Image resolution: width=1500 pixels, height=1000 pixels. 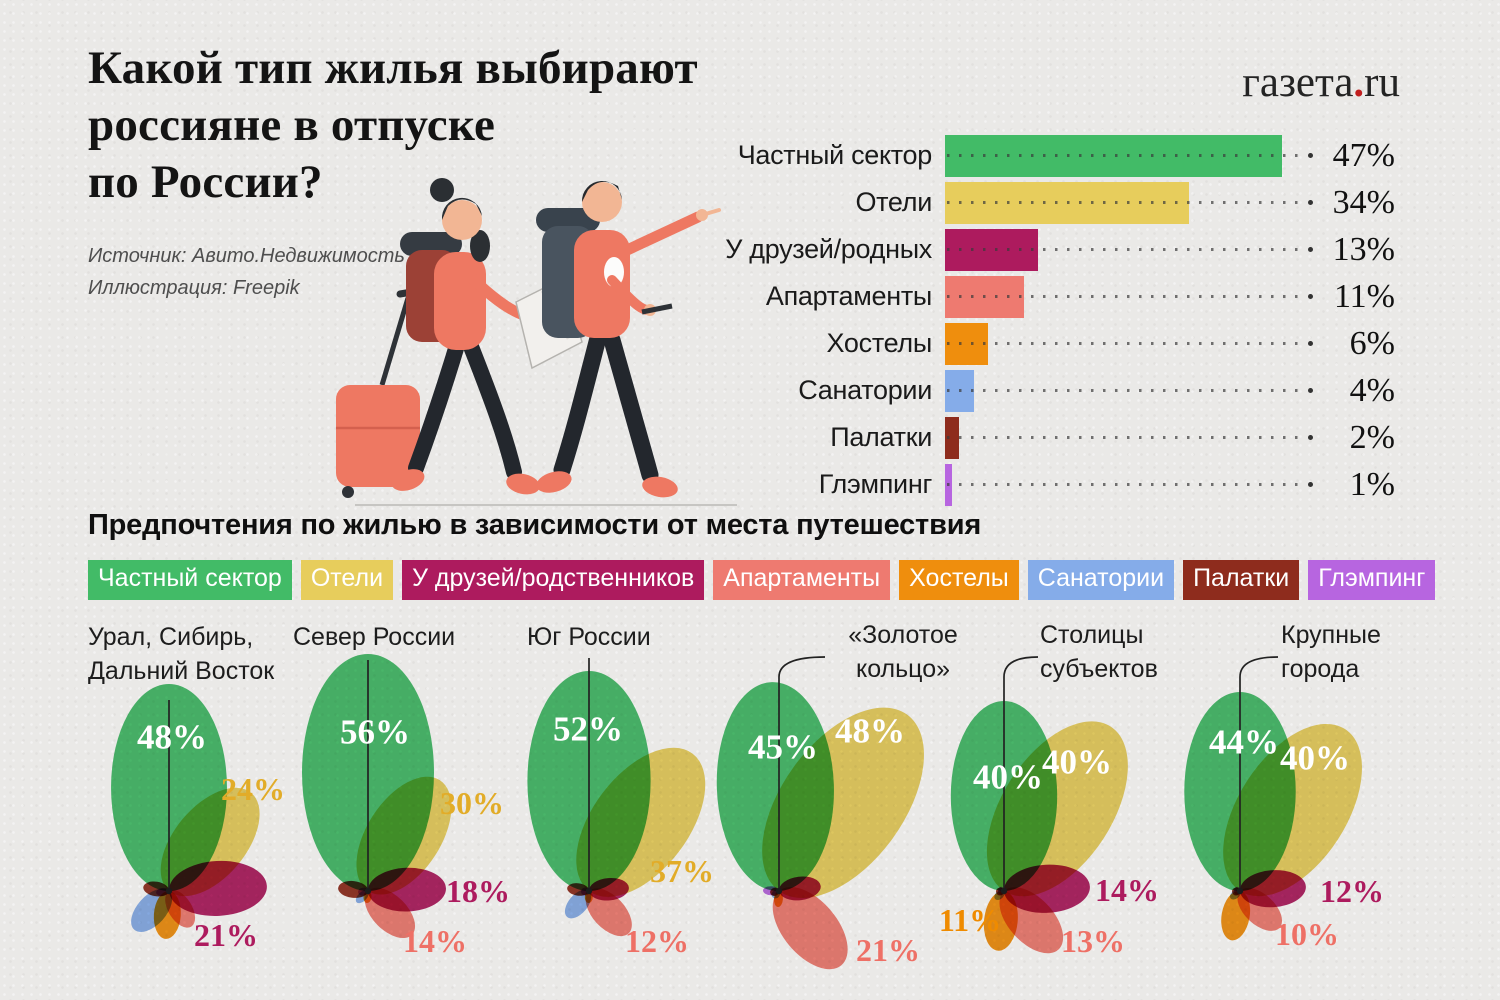 I want to click on bar-value-label: 34%, so click(x=1363, y=202).